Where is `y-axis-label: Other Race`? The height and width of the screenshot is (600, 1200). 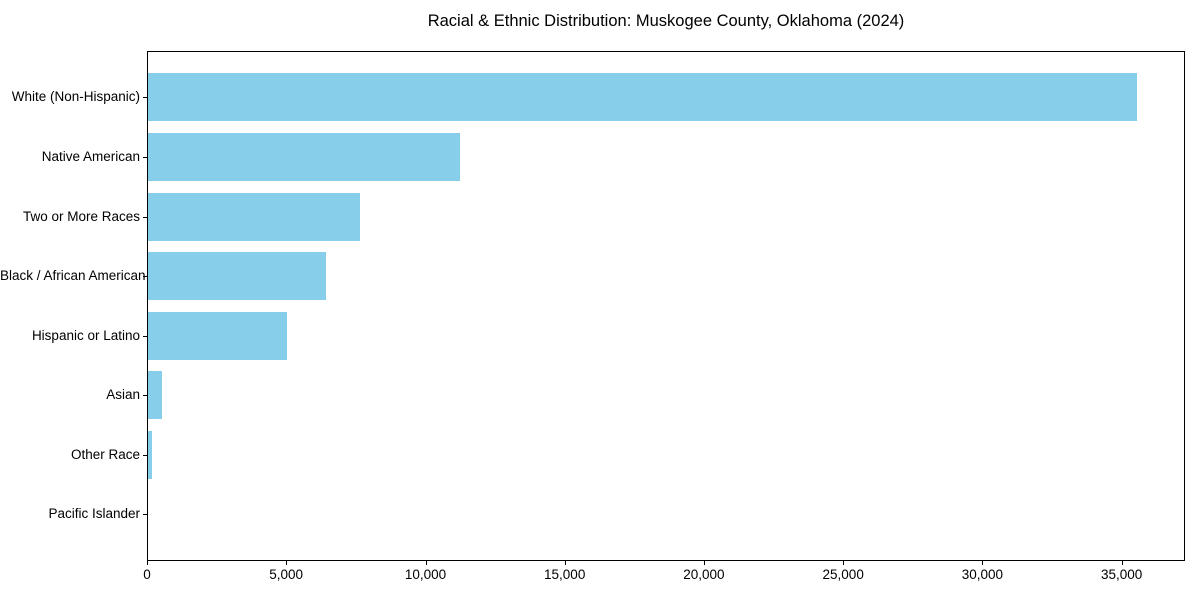 y-axis-label: Other Race is located at coordinates (105, 454).